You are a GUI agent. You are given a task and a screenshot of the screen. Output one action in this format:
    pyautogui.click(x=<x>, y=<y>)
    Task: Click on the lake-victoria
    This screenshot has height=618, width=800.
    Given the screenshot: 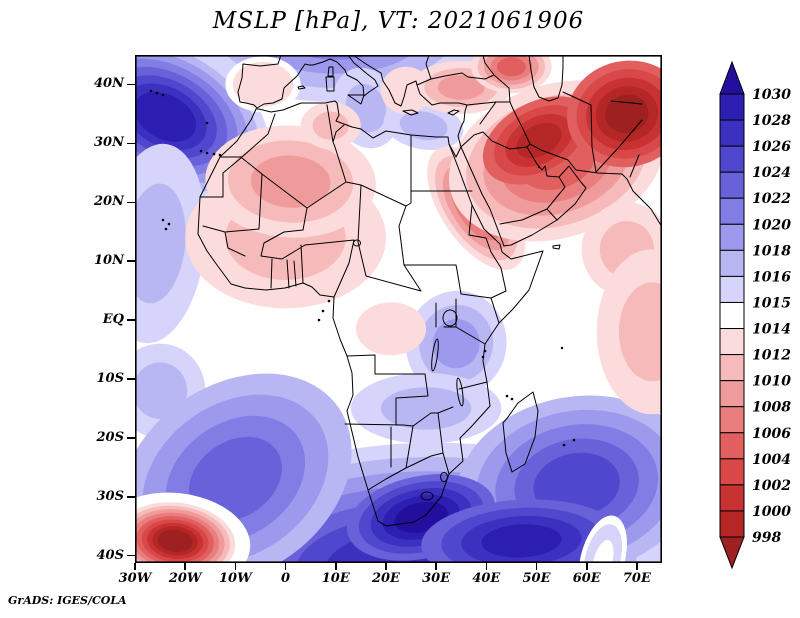 What is the action you would take?
    pyautogui.click(x=450, y=318)
    